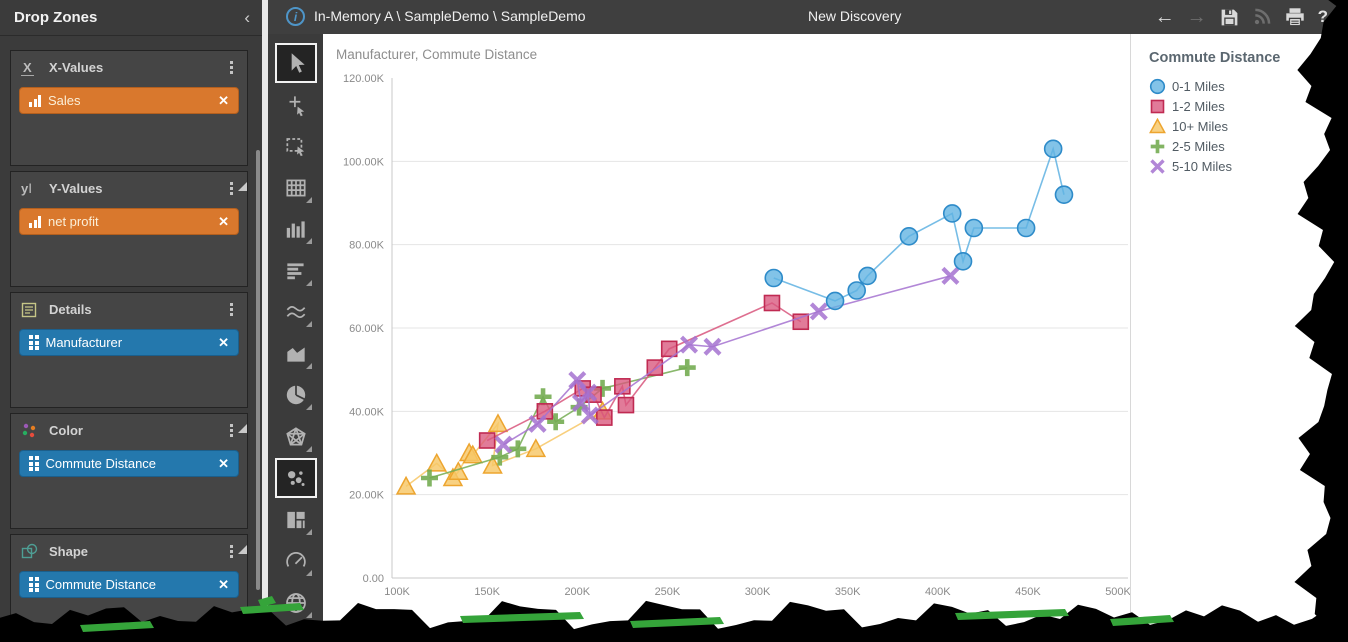 The image size is (1348, 642). Describe the element at coordinates (1200, 126) in the screenshot. I see `legend-label: 10+ Miles` at that location.